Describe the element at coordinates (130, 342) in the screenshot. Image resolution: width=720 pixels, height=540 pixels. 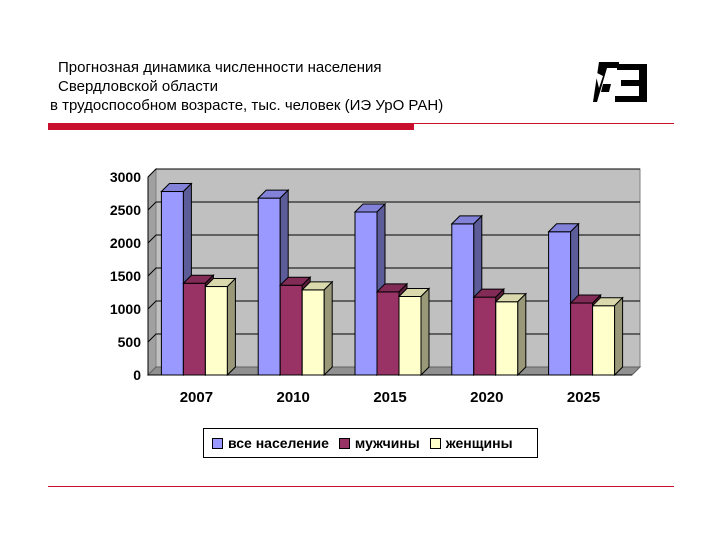
I see `y-tick-label: 500` at that location.